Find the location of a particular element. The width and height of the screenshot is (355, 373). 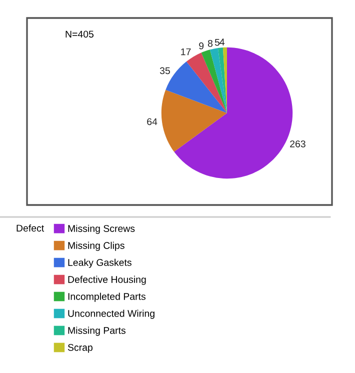

data-label: 263 is located at coordinates (298, 144).